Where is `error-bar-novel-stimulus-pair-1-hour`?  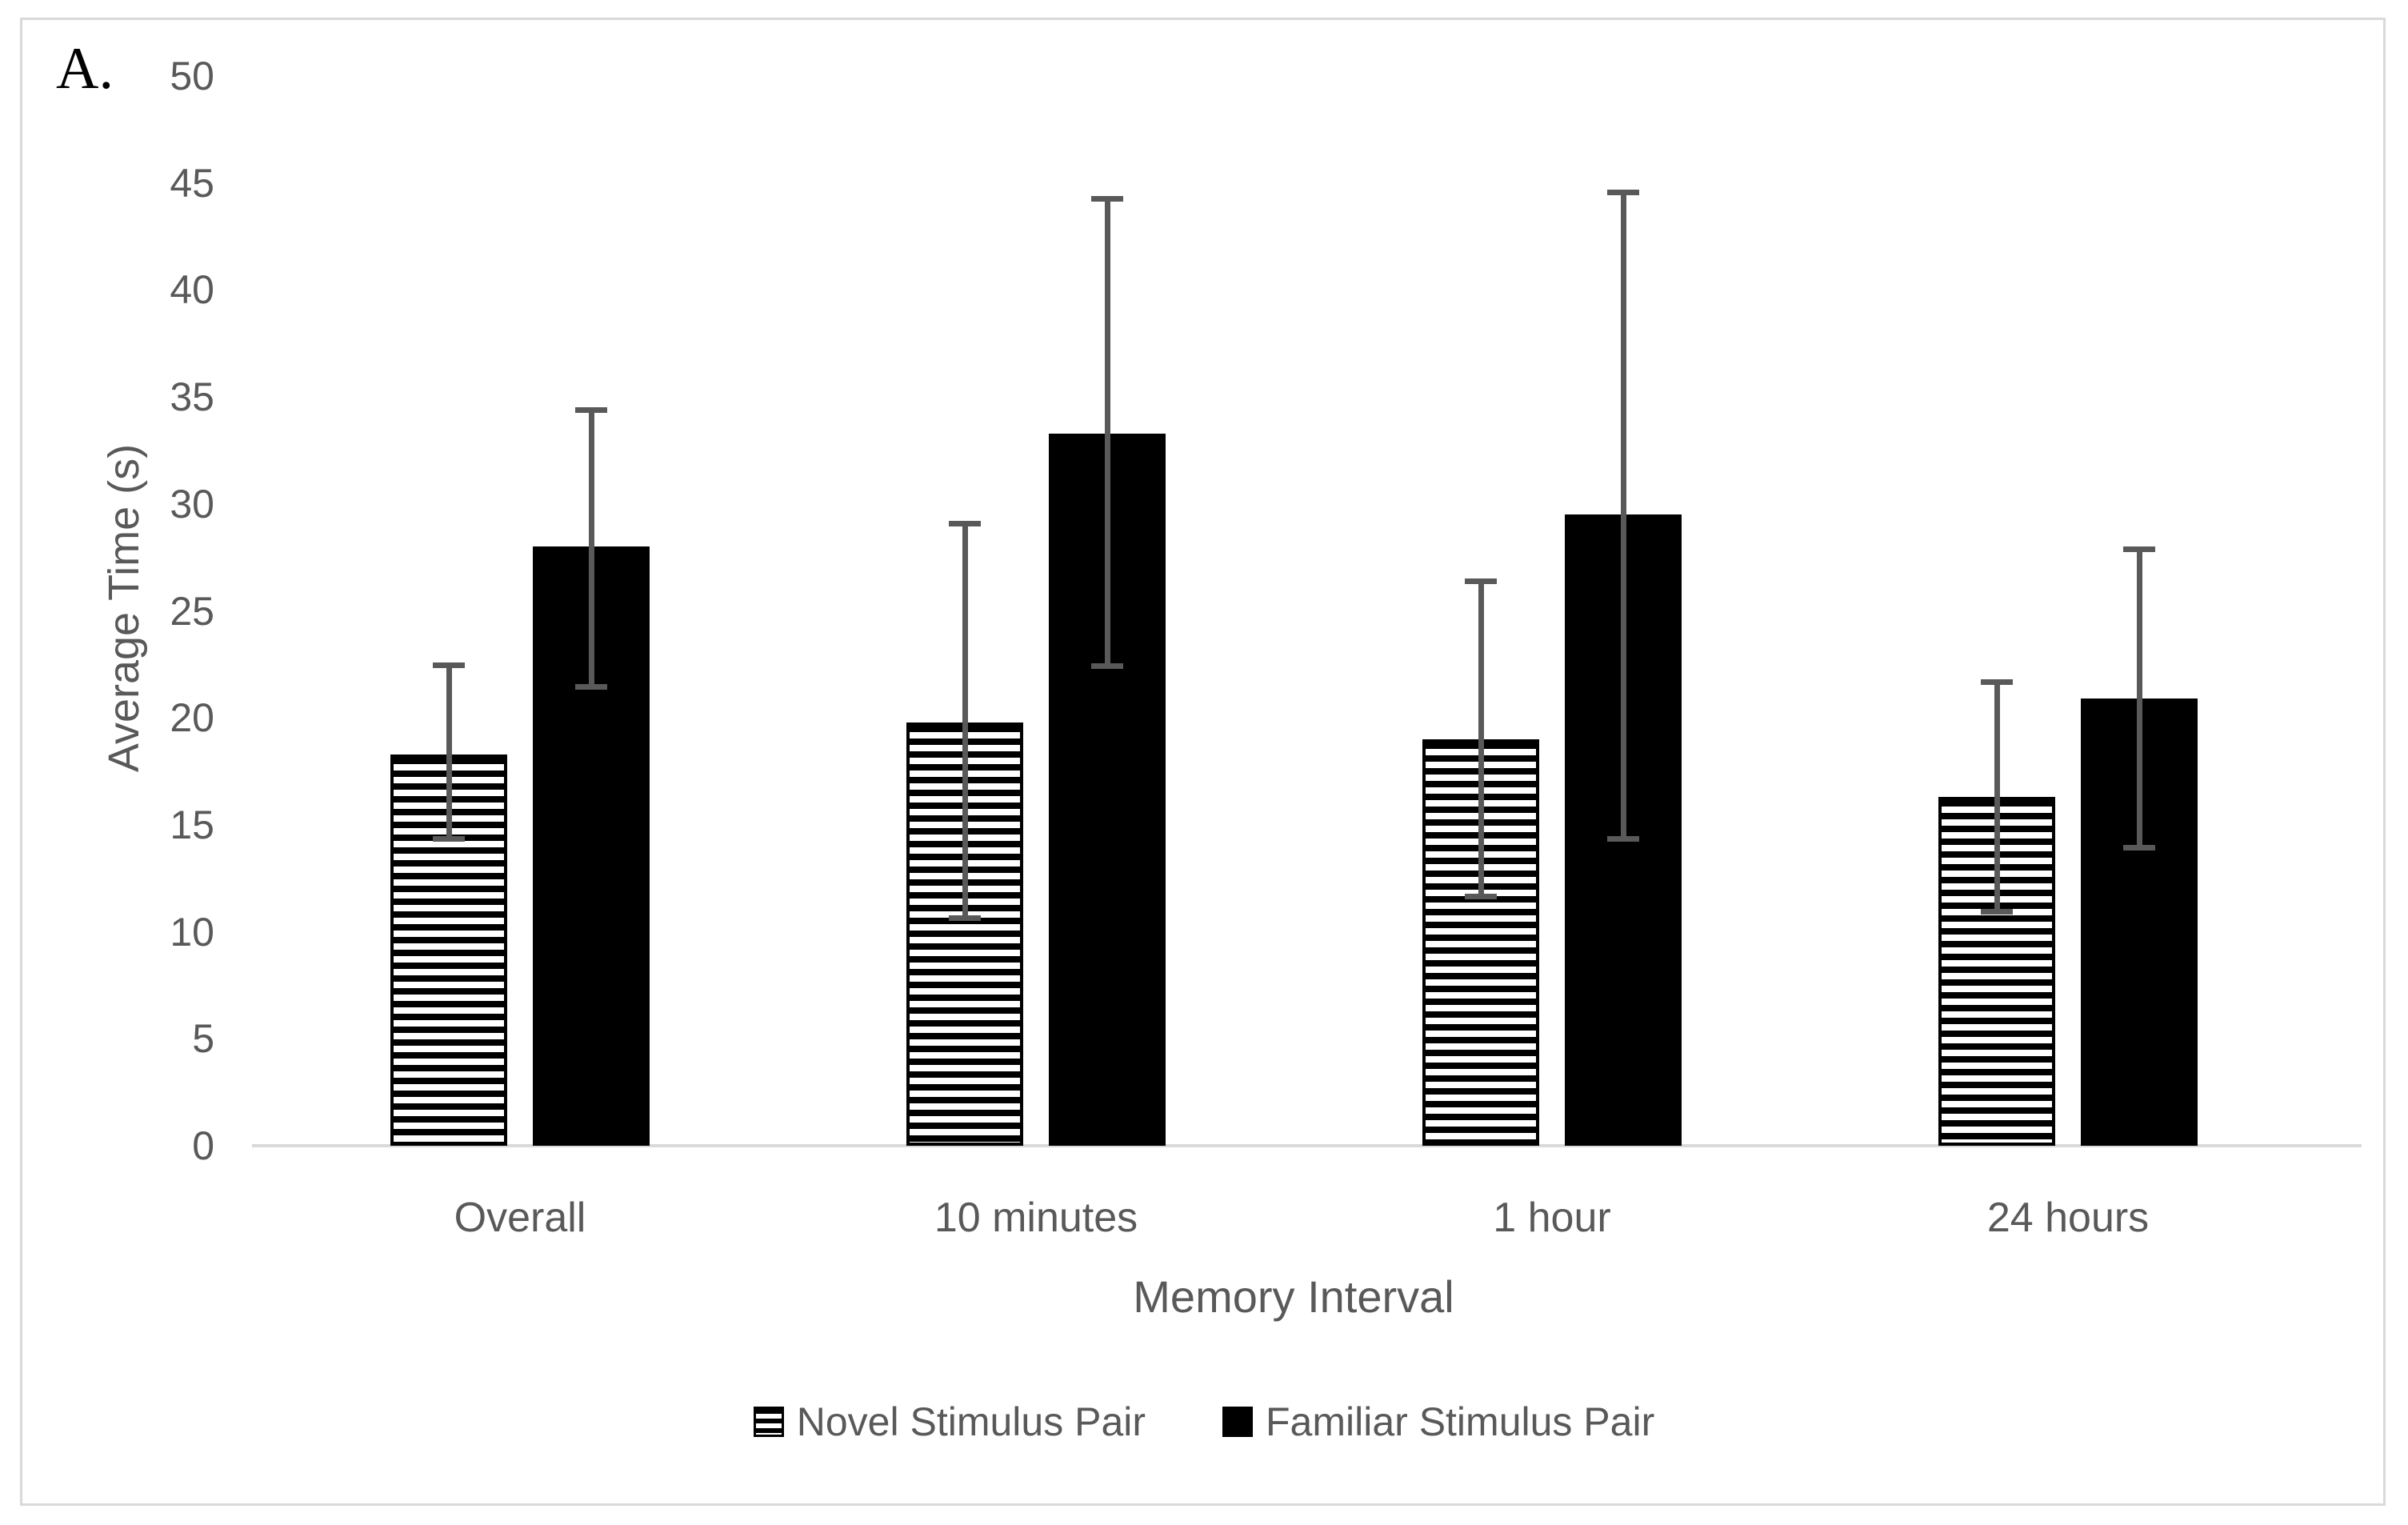 error-bar-novel-stimulus-pair-1-hour is located at coordinates (1481, 739).